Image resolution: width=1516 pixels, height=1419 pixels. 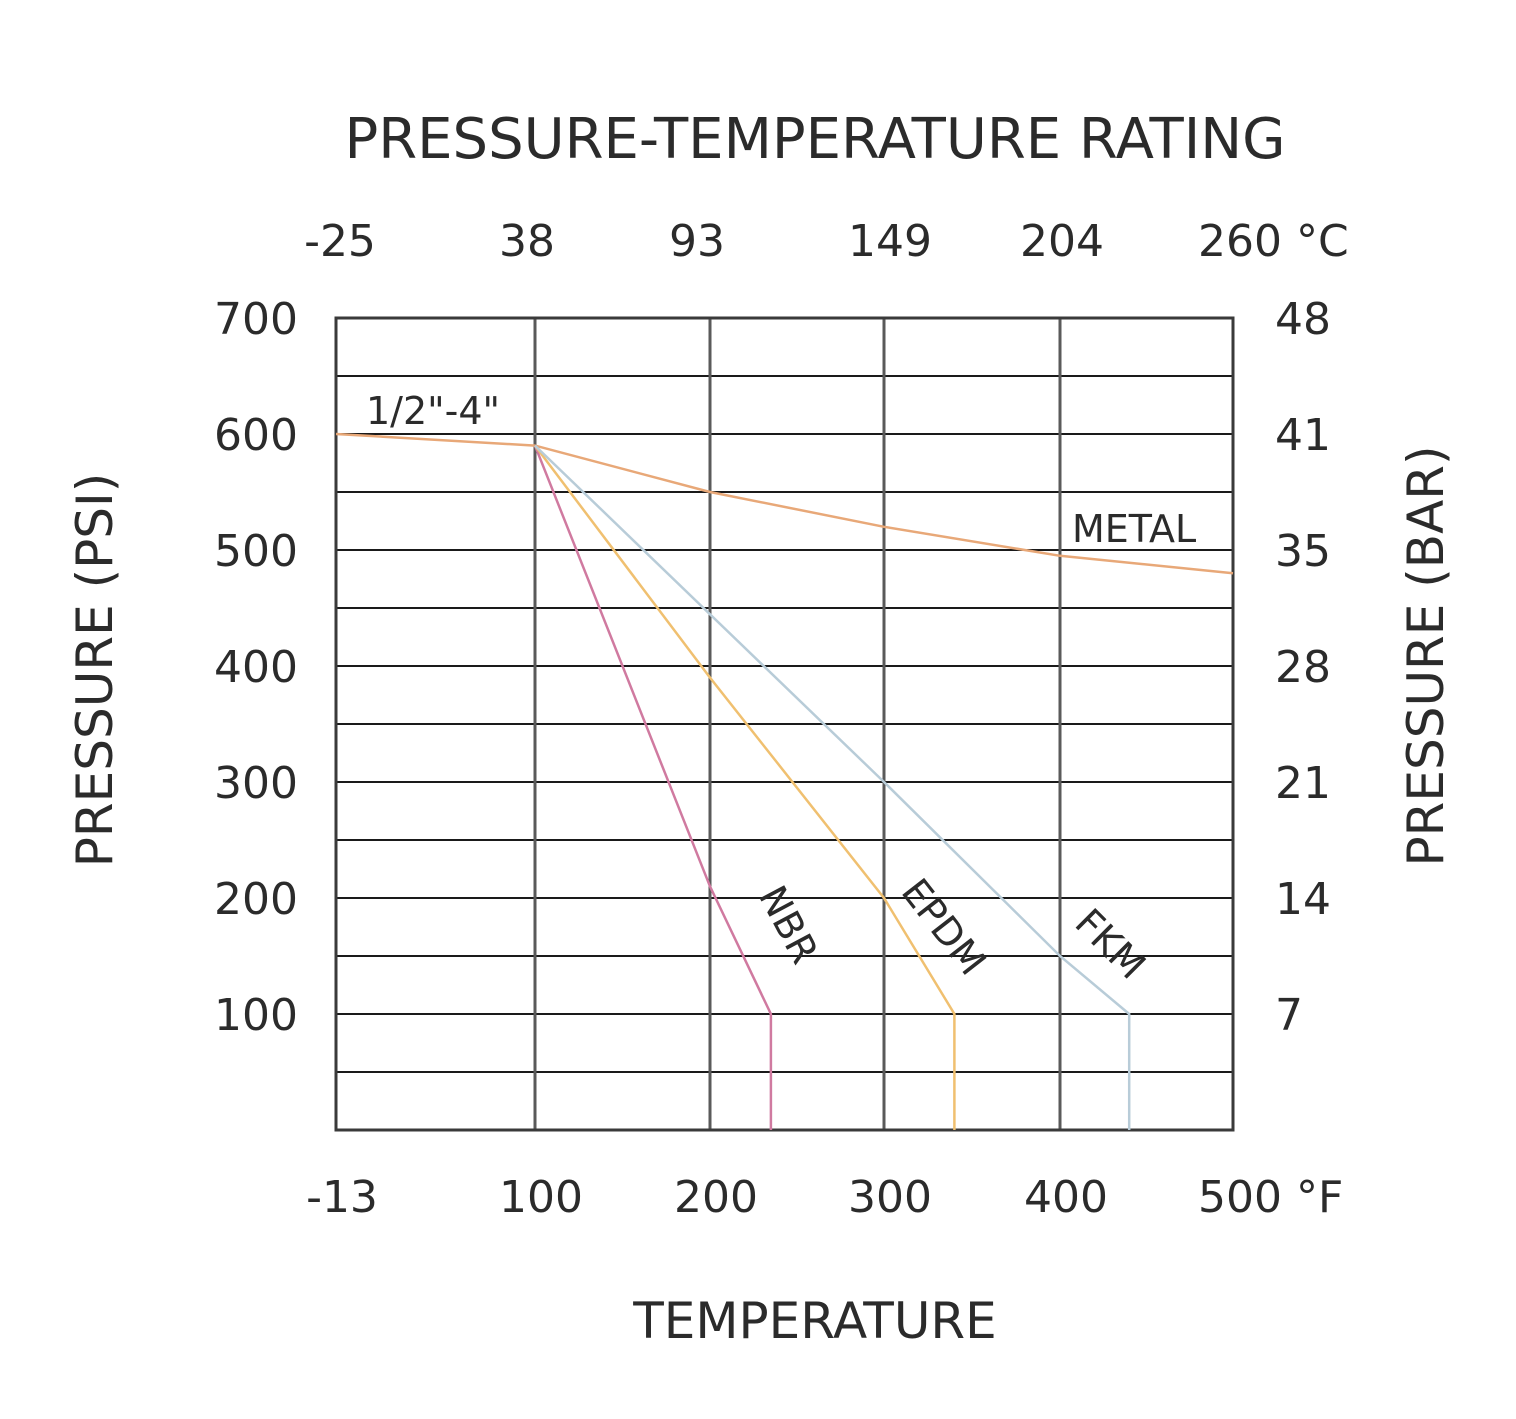 What do you see at coordinates (256, 1015) in the screenshot?
I see `y-tick-label-left: 100` at bounding box center [256, 1015].